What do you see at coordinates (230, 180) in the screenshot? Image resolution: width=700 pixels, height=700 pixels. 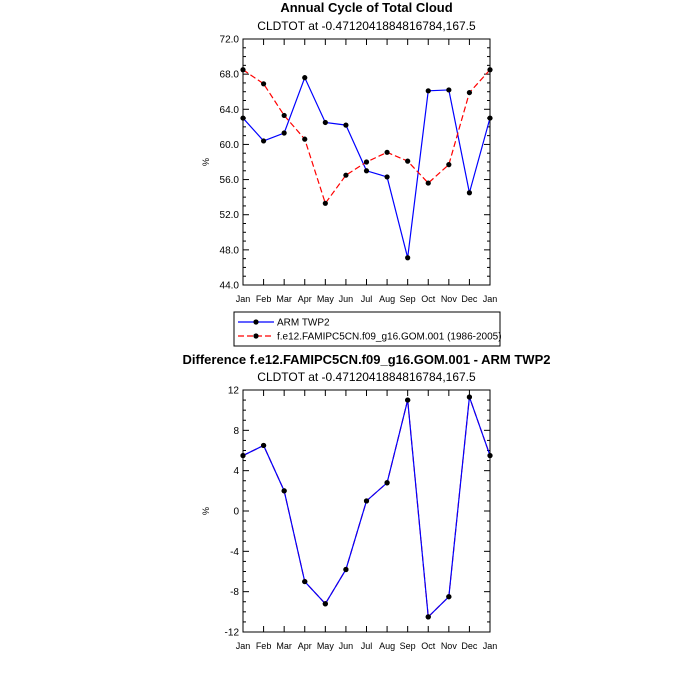 I see `y-tick-label: 56.0` at bounding box center [230, 180].